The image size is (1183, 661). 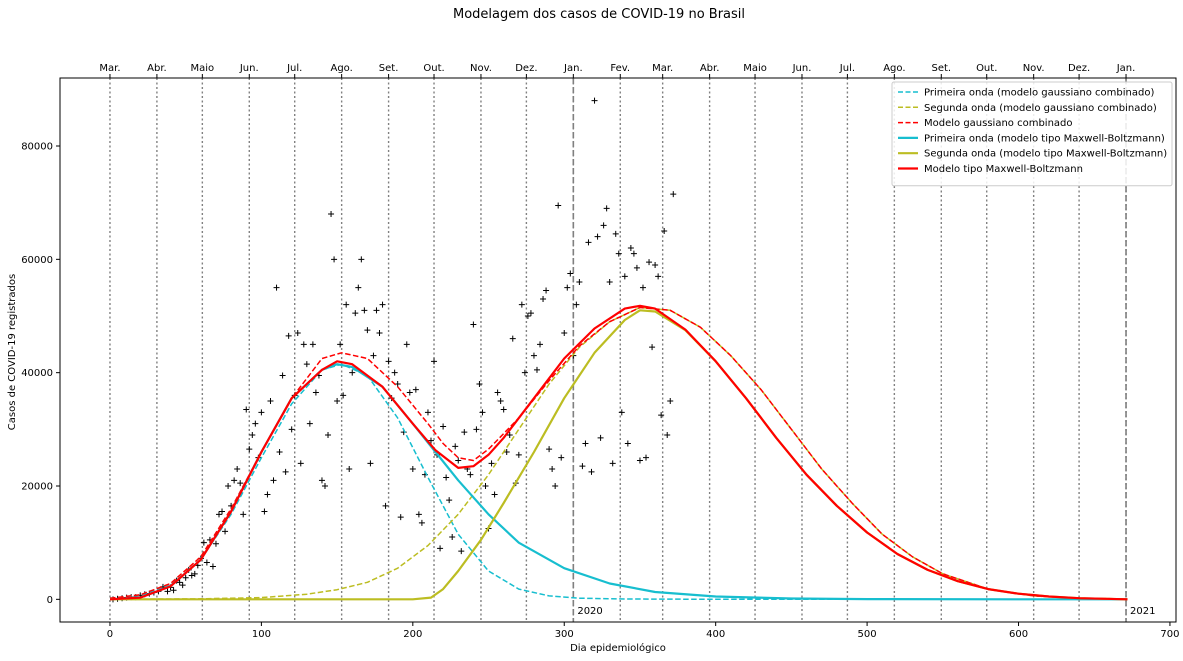 I want to click on month-tick-label: Ago., so click(x=894, y=68).